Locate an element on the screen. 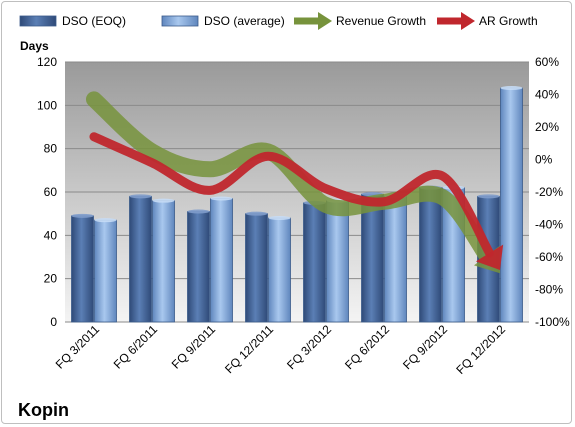 The width and height of the screenshot is (575, 427). y2-tick-label: -20% is located at coordinates (549, 192).